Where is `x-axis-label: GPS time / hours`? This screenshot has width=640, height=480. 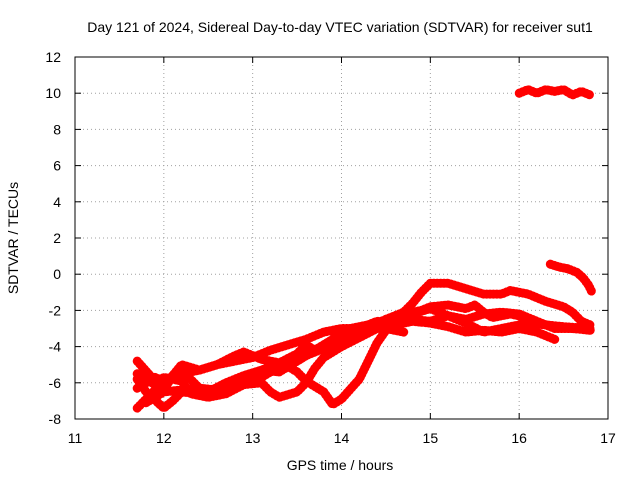 x-axis-label: GPS time / hours is located at coordinates (340, 465).